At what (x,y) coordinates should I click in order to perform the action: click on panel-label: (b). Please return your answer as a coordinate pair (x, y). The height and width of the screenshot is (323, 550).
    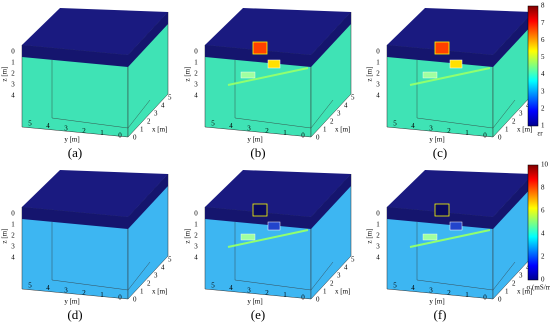
    Looking at the image, I should click on (257, 152).